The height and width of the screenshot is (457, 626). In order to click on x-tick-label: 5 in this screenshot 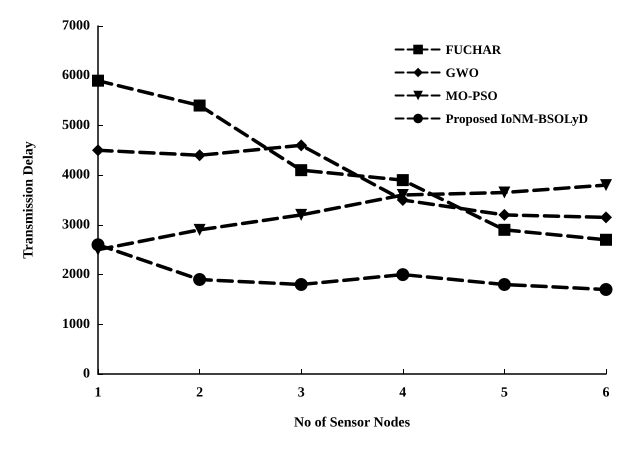, I will do `click(504, 393)`.